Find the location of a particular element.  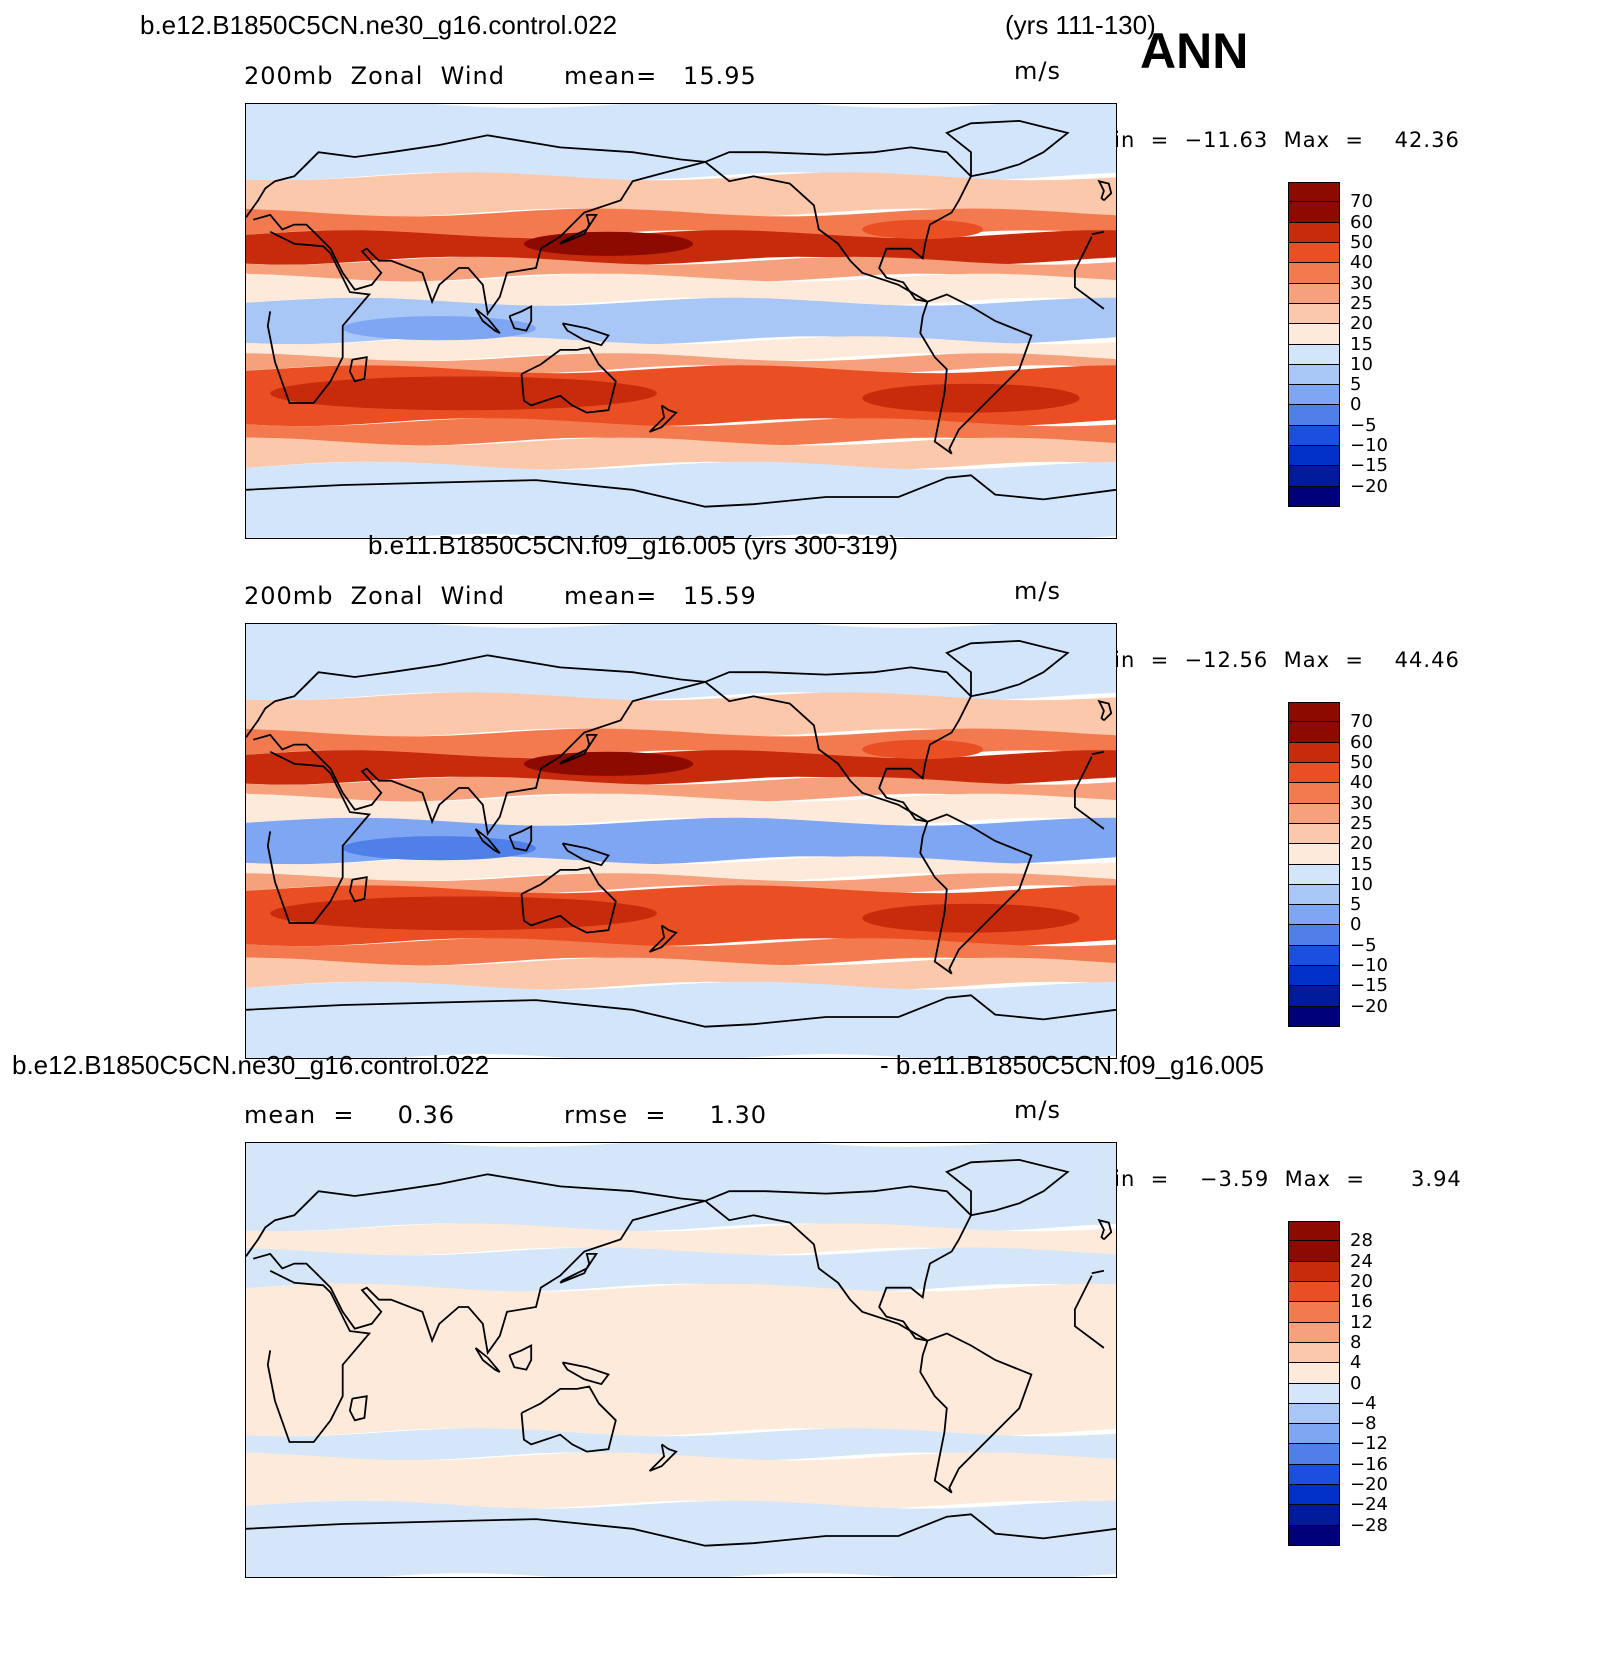

colorbar-label: −4 is located at coordinates (1363, 1403).